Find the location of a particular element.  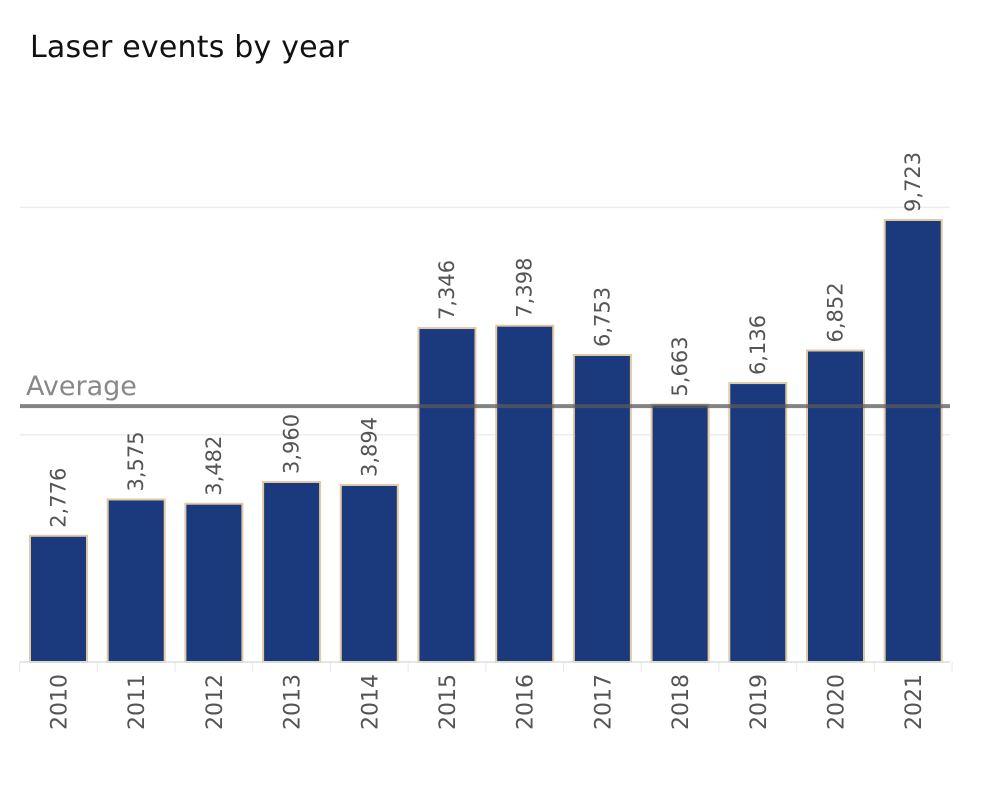

bar-2016 is located at coordinates (525, 493).